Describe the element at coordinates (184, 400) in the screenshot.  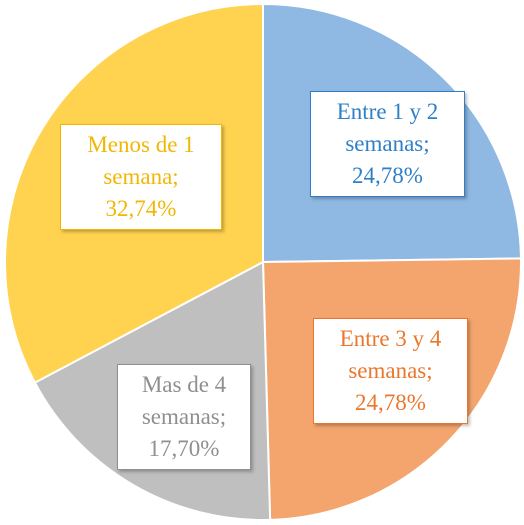
I see `category-label: Mas de 4 semanas;` at that location.